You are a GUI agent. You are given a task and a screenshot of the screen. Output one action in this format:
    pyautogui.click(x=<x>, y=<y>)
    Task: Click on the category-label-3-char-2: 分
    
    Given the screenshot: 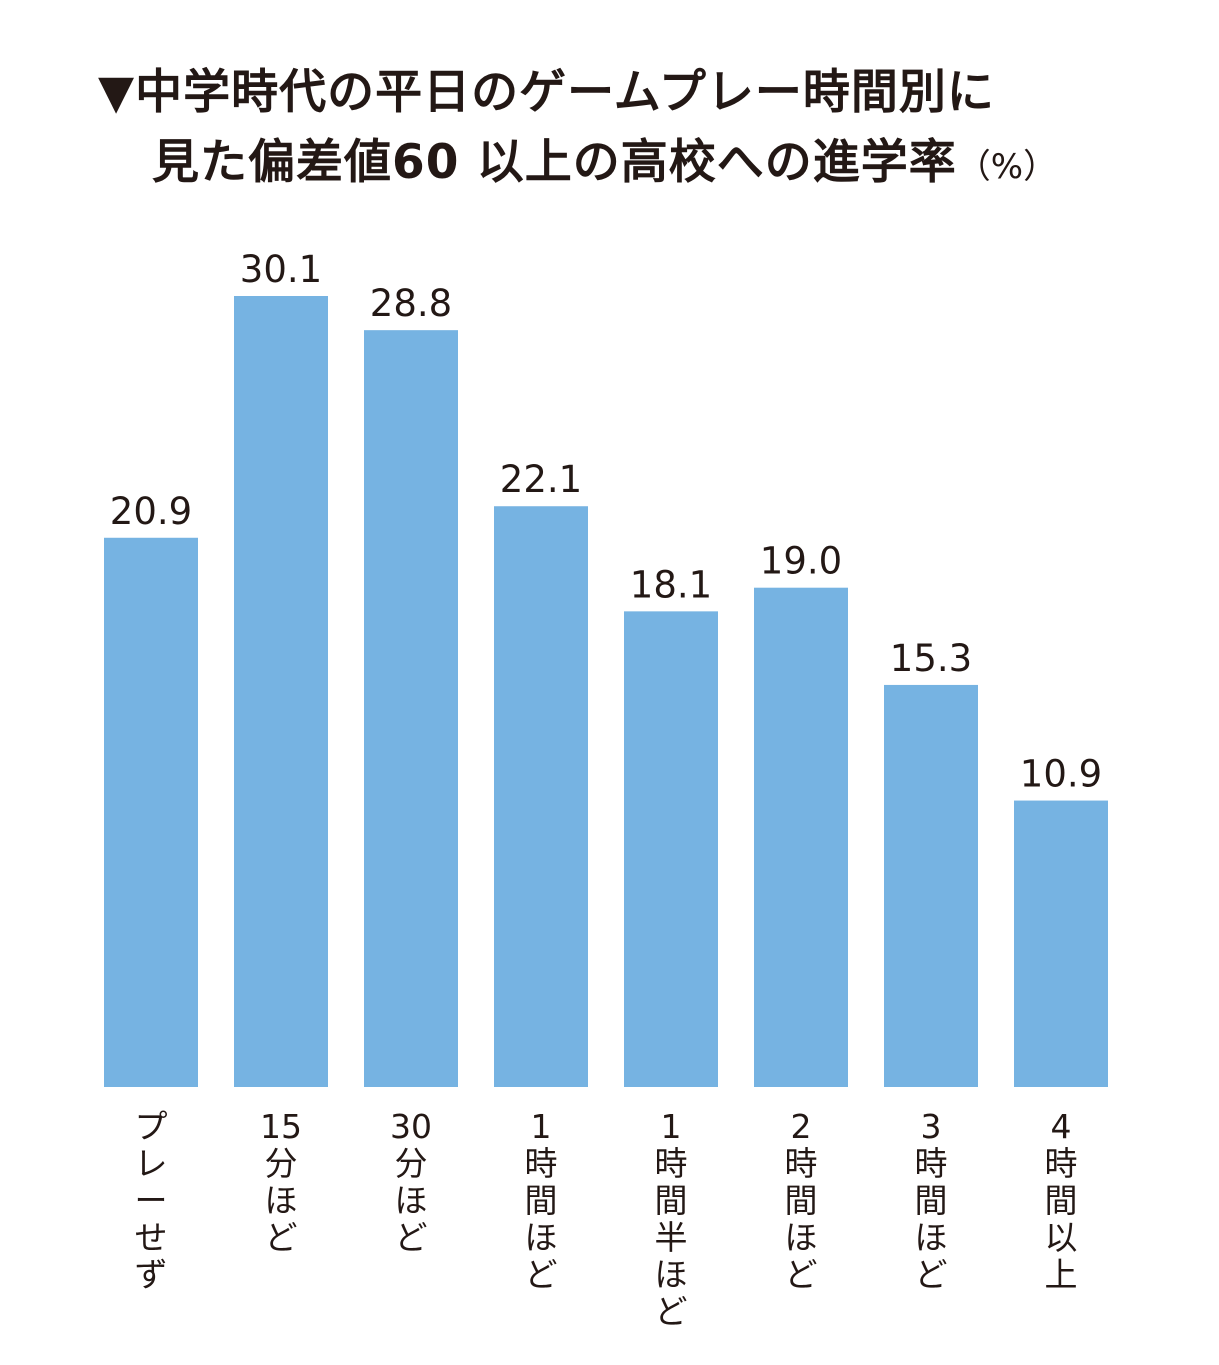 What is the action you would take?
    pyautogui.click(x=411, y=1163)
    